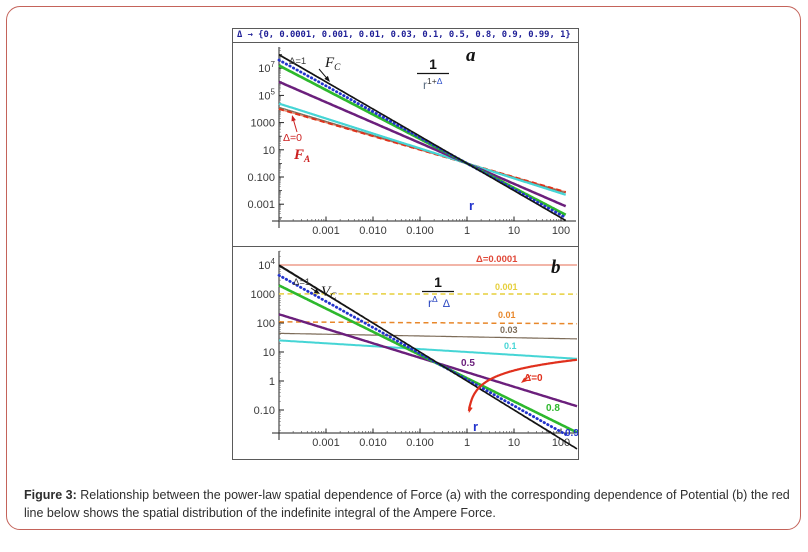  Describe the element at coordinates (266, 324) in the screenshot. I see `y-tick-label: 100` at that location.